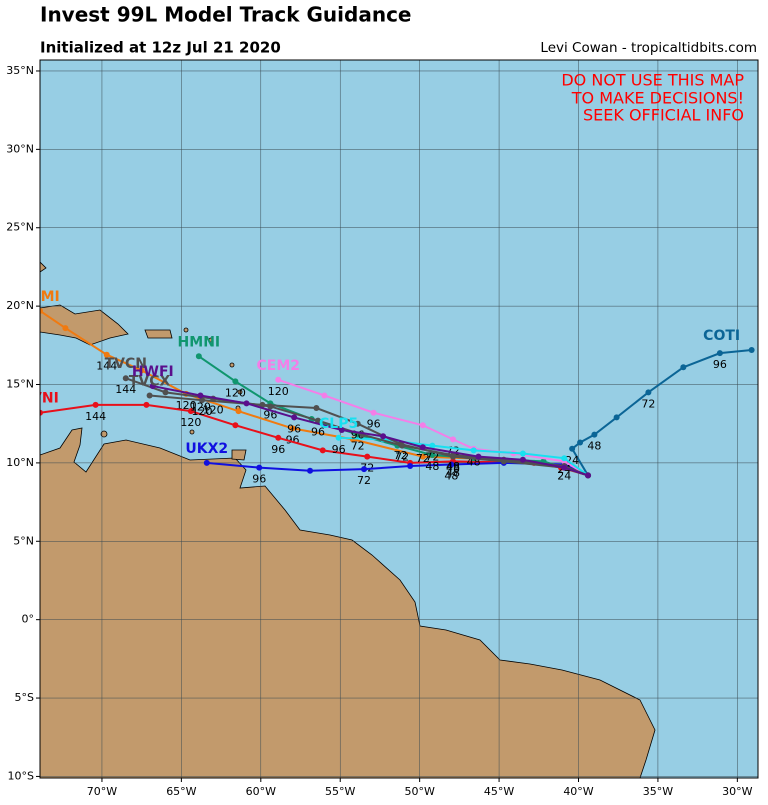  Describe the element at coordinates (239, 455) in the screenshot. I see `trinidad` at that location.